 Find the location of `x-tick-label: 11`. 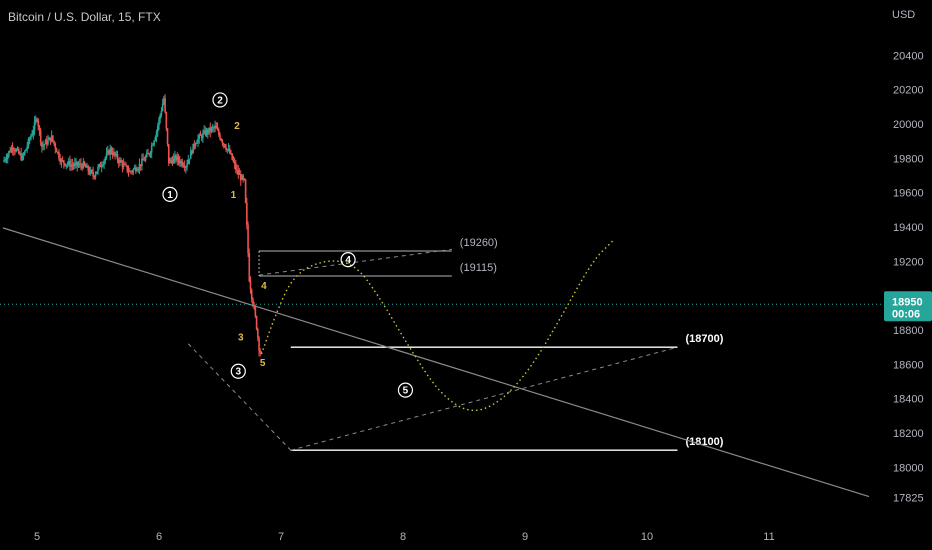

x-tick-label: 11 is located at coordinates (768, 537).